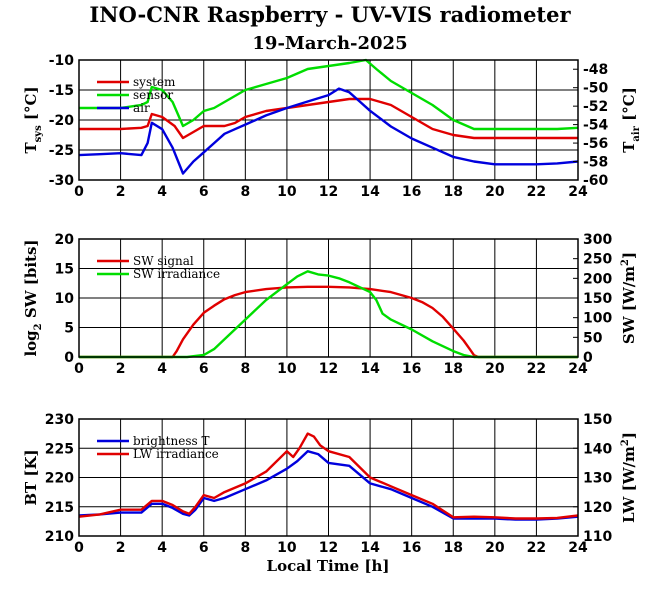 The height and width of the screenshot is (595, 660). What do you see at coordinates (64, 270) in the screenshot?
I see `y-left-tick-label: 15` at bounding box center [64, 270].